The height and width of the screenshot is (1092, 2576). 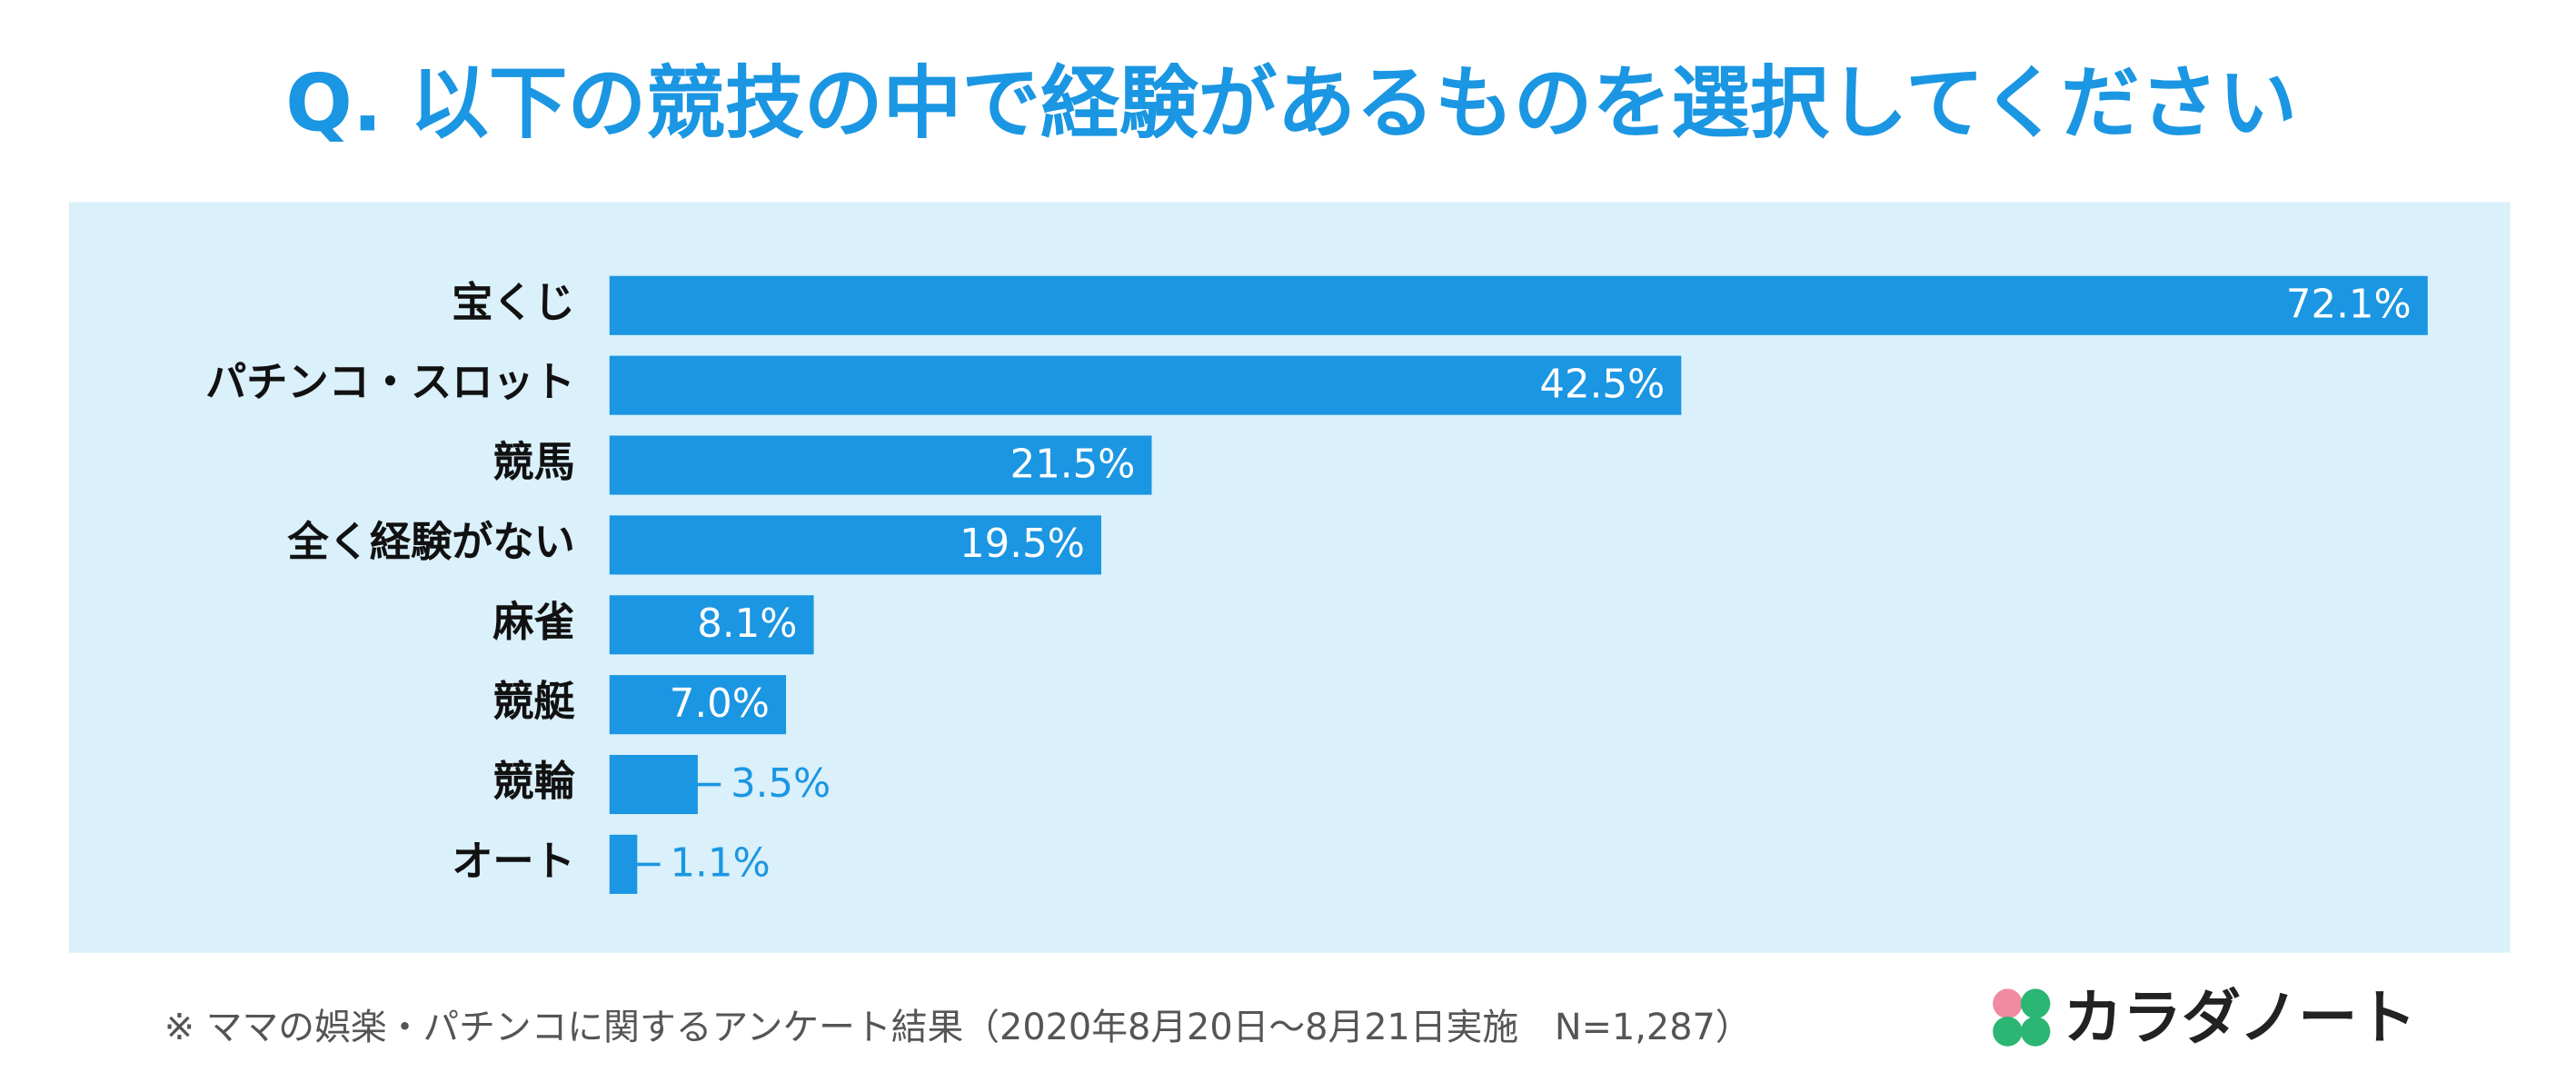 What do you see at coordinates (431, 542) in the screenshot?
I see `category-label: 全く経験がない` at bounding box center [431, 542].